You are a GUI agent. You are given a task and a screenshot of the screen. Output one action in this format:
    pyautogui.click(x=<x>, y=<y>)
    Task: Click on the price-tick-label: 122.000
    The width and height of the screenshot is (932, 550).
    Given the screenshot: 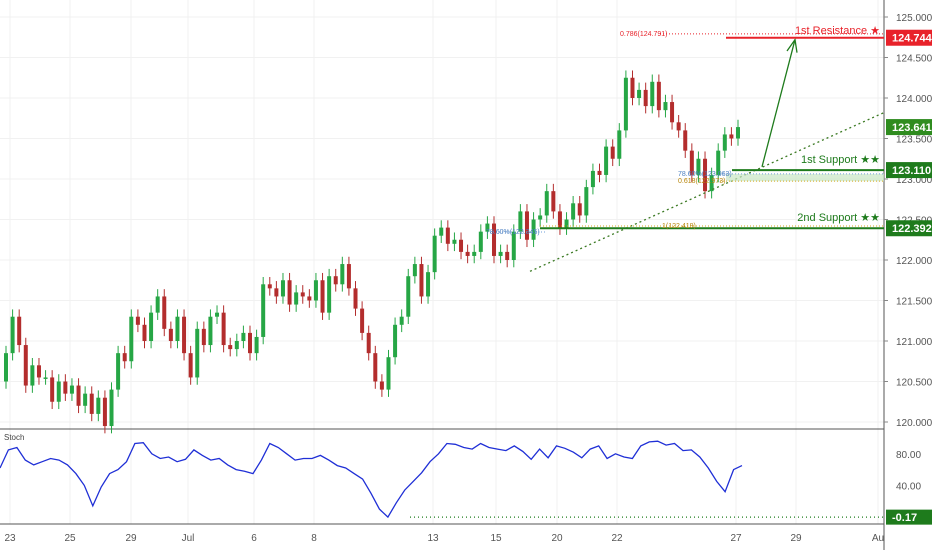 What is the action you would take?
    pyautogui.click(x=914, y=261)
    